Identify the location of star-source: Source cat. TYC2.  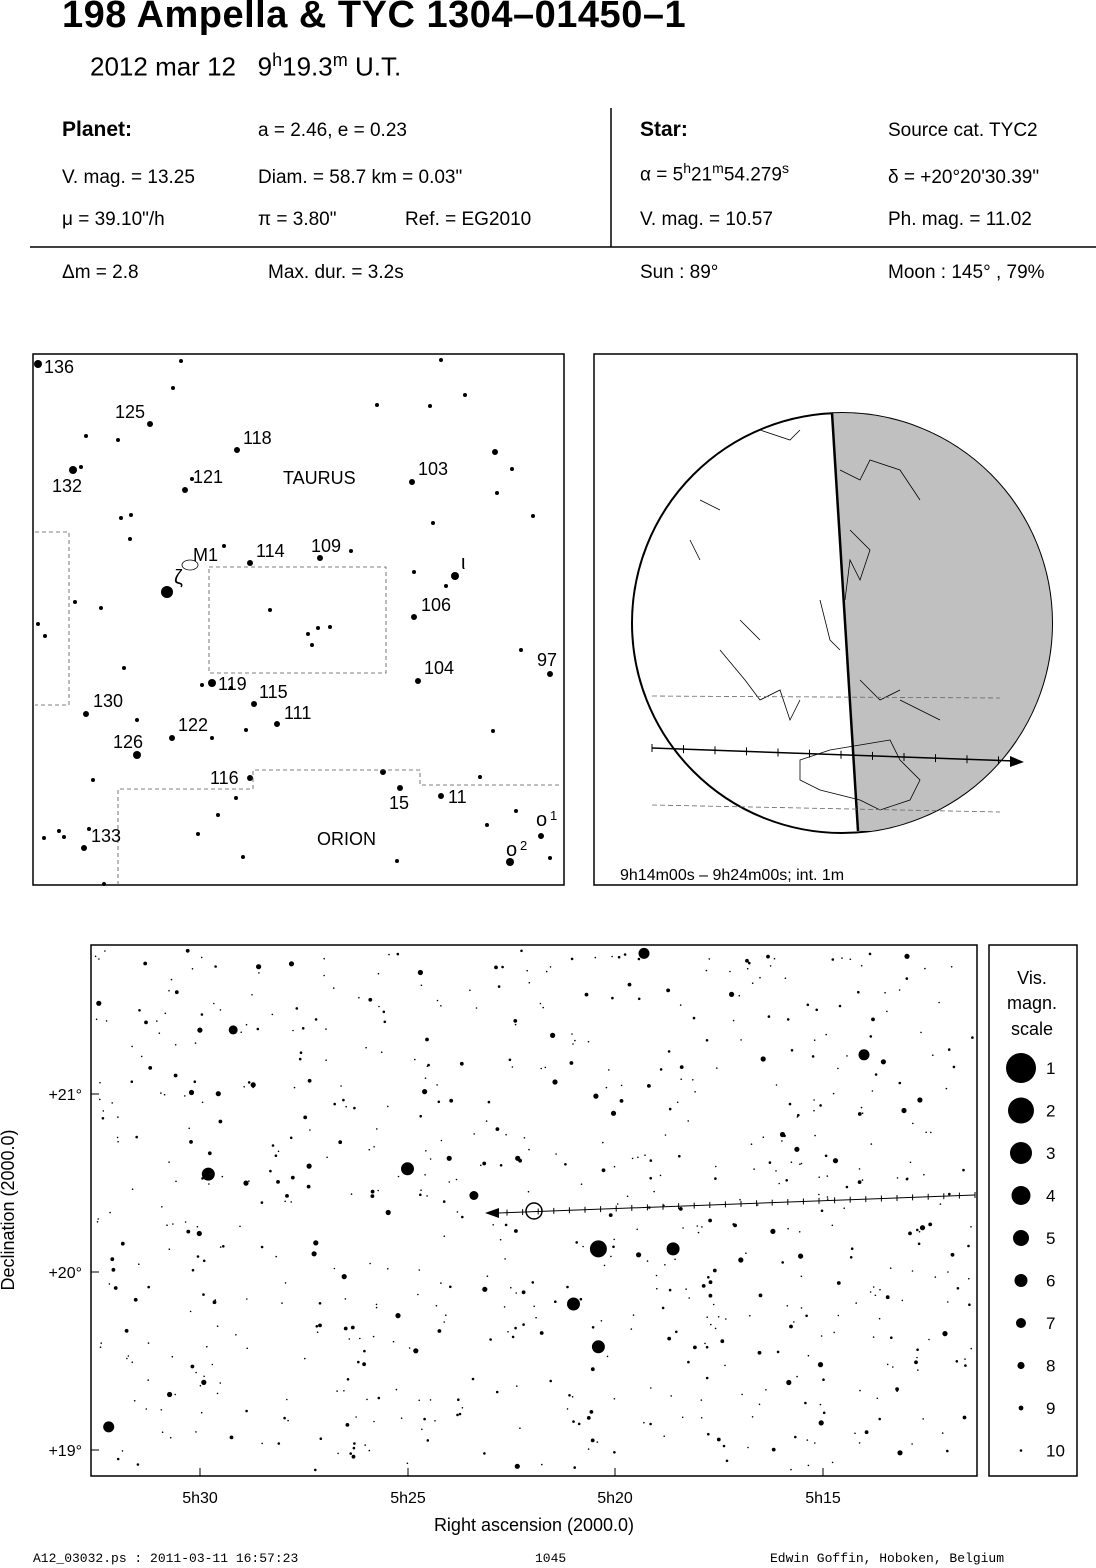
(963, 130).